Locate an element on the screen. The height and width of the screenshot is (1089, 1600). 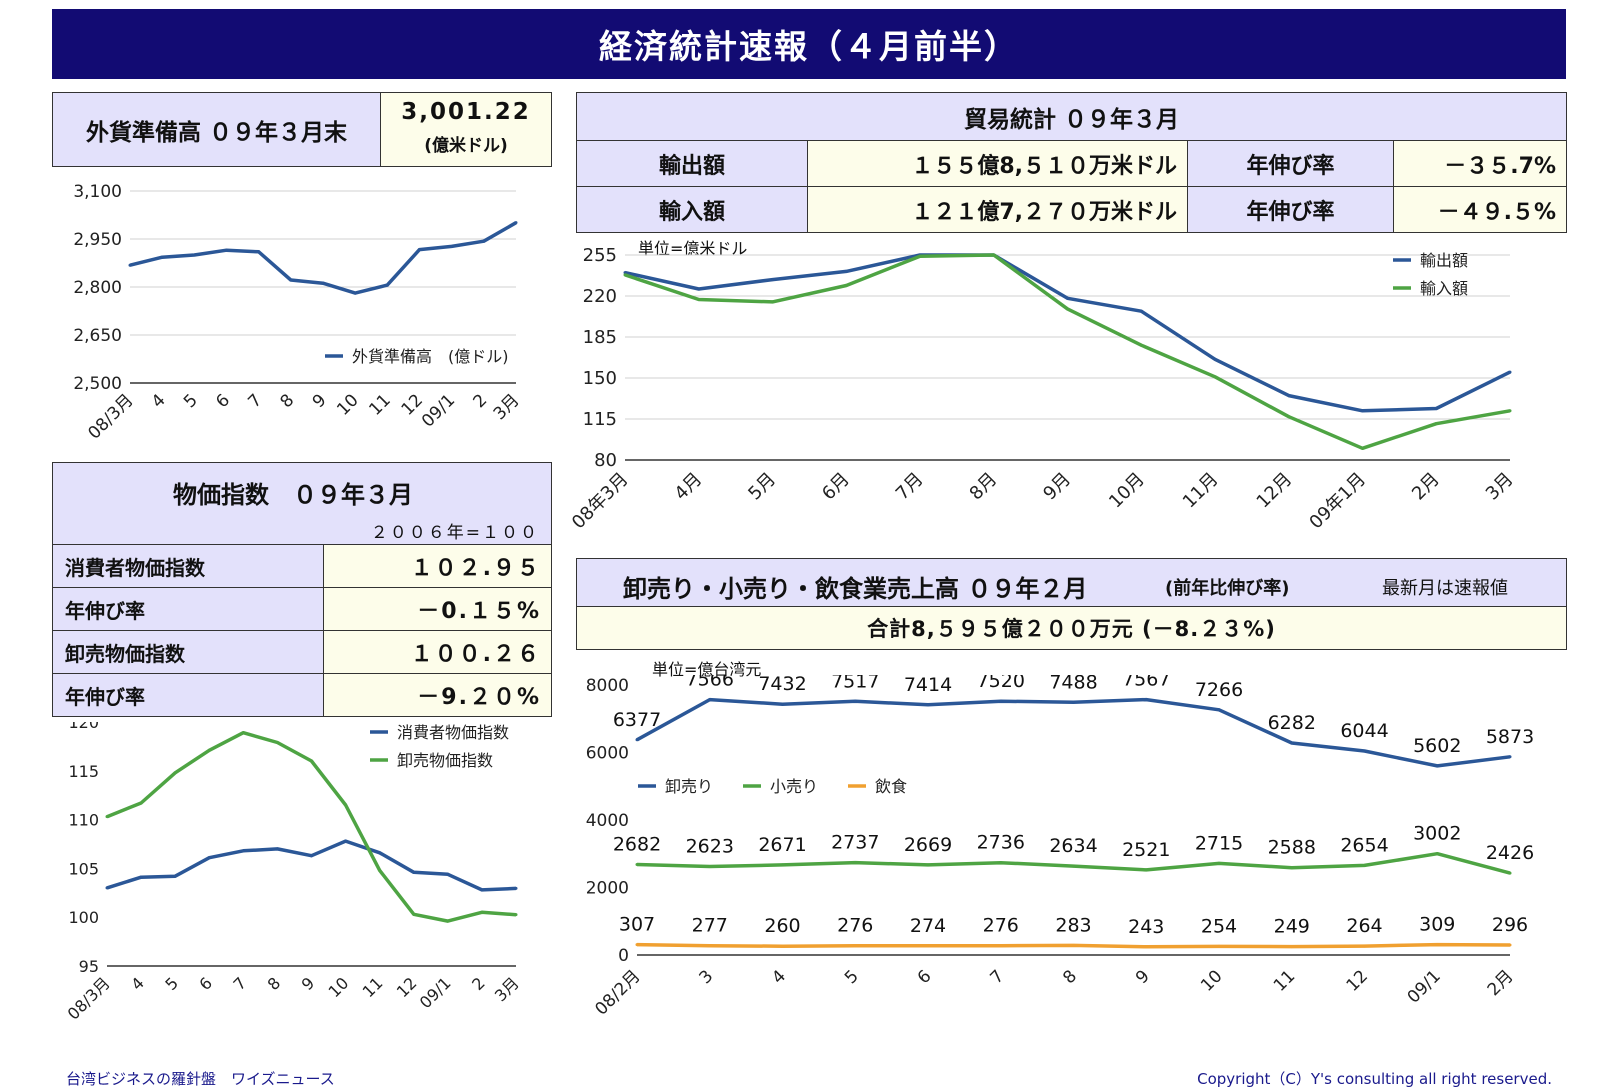
data-label: 277 is located at coordinates (710, 926).